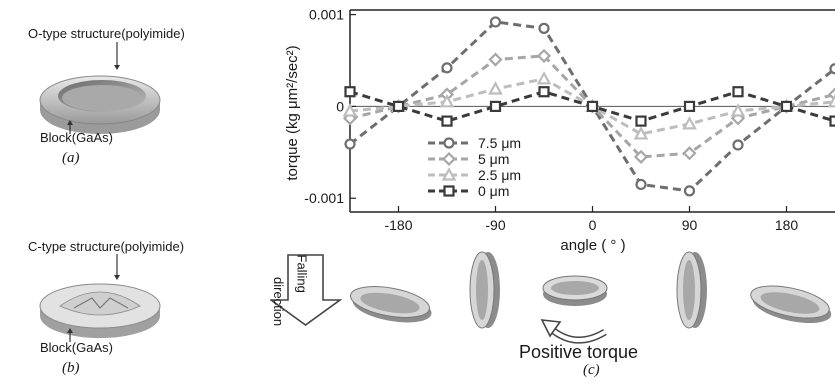 The height and width of the screenshot is (383, 835). What do you see at coordinates (326, 15) in the screenshot?
I see `y-tick-label: 0.001` at bounding box center [326, 15].